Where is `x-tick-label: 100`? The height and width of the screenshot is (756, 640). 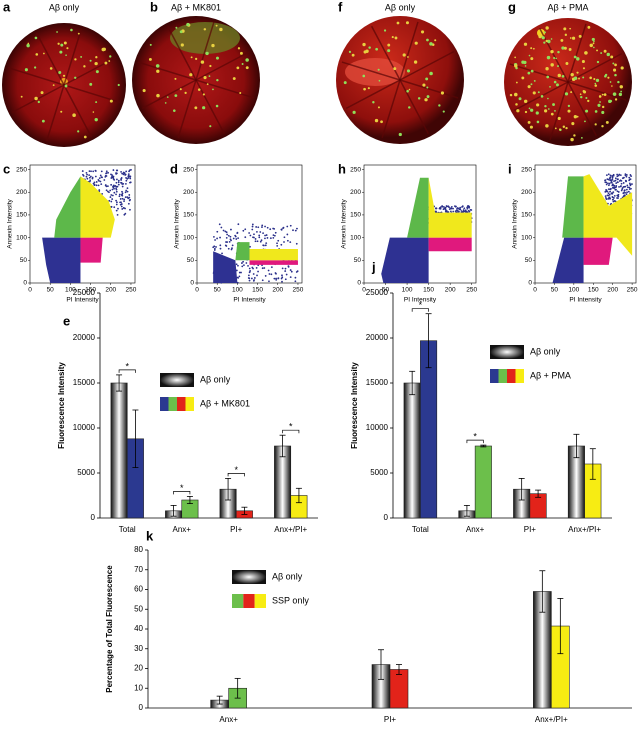 x-tick-label: 100 is located at coordinates (407, 290).